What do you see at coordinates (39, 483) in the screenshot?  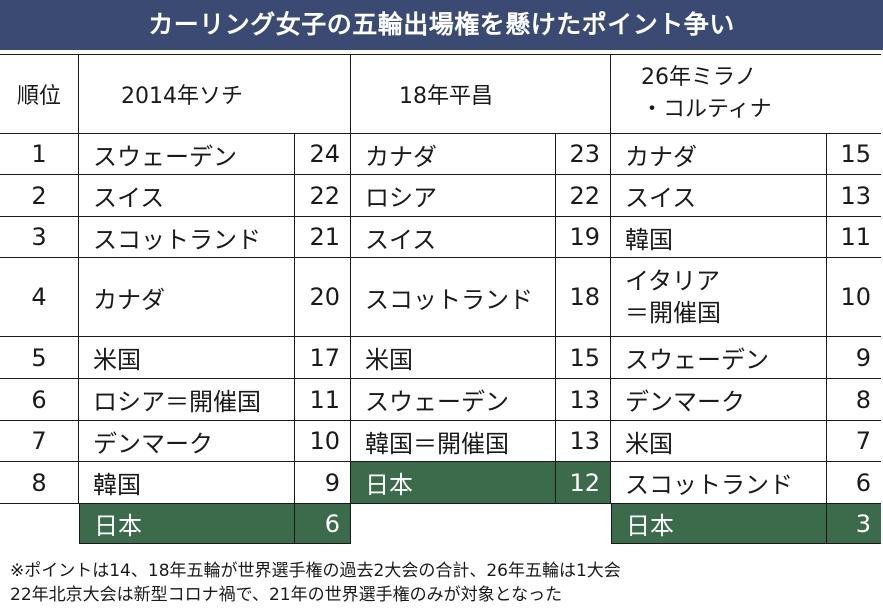 I see `rank-cell: 8` at bounding box center [39, 483].